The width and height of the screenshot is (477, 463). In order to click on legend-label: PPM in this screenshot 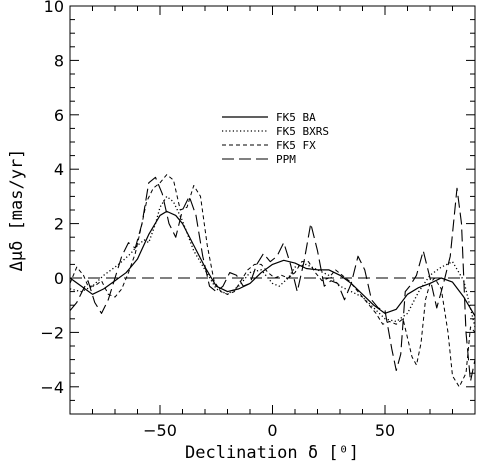, I will do `click(286, 159)`.